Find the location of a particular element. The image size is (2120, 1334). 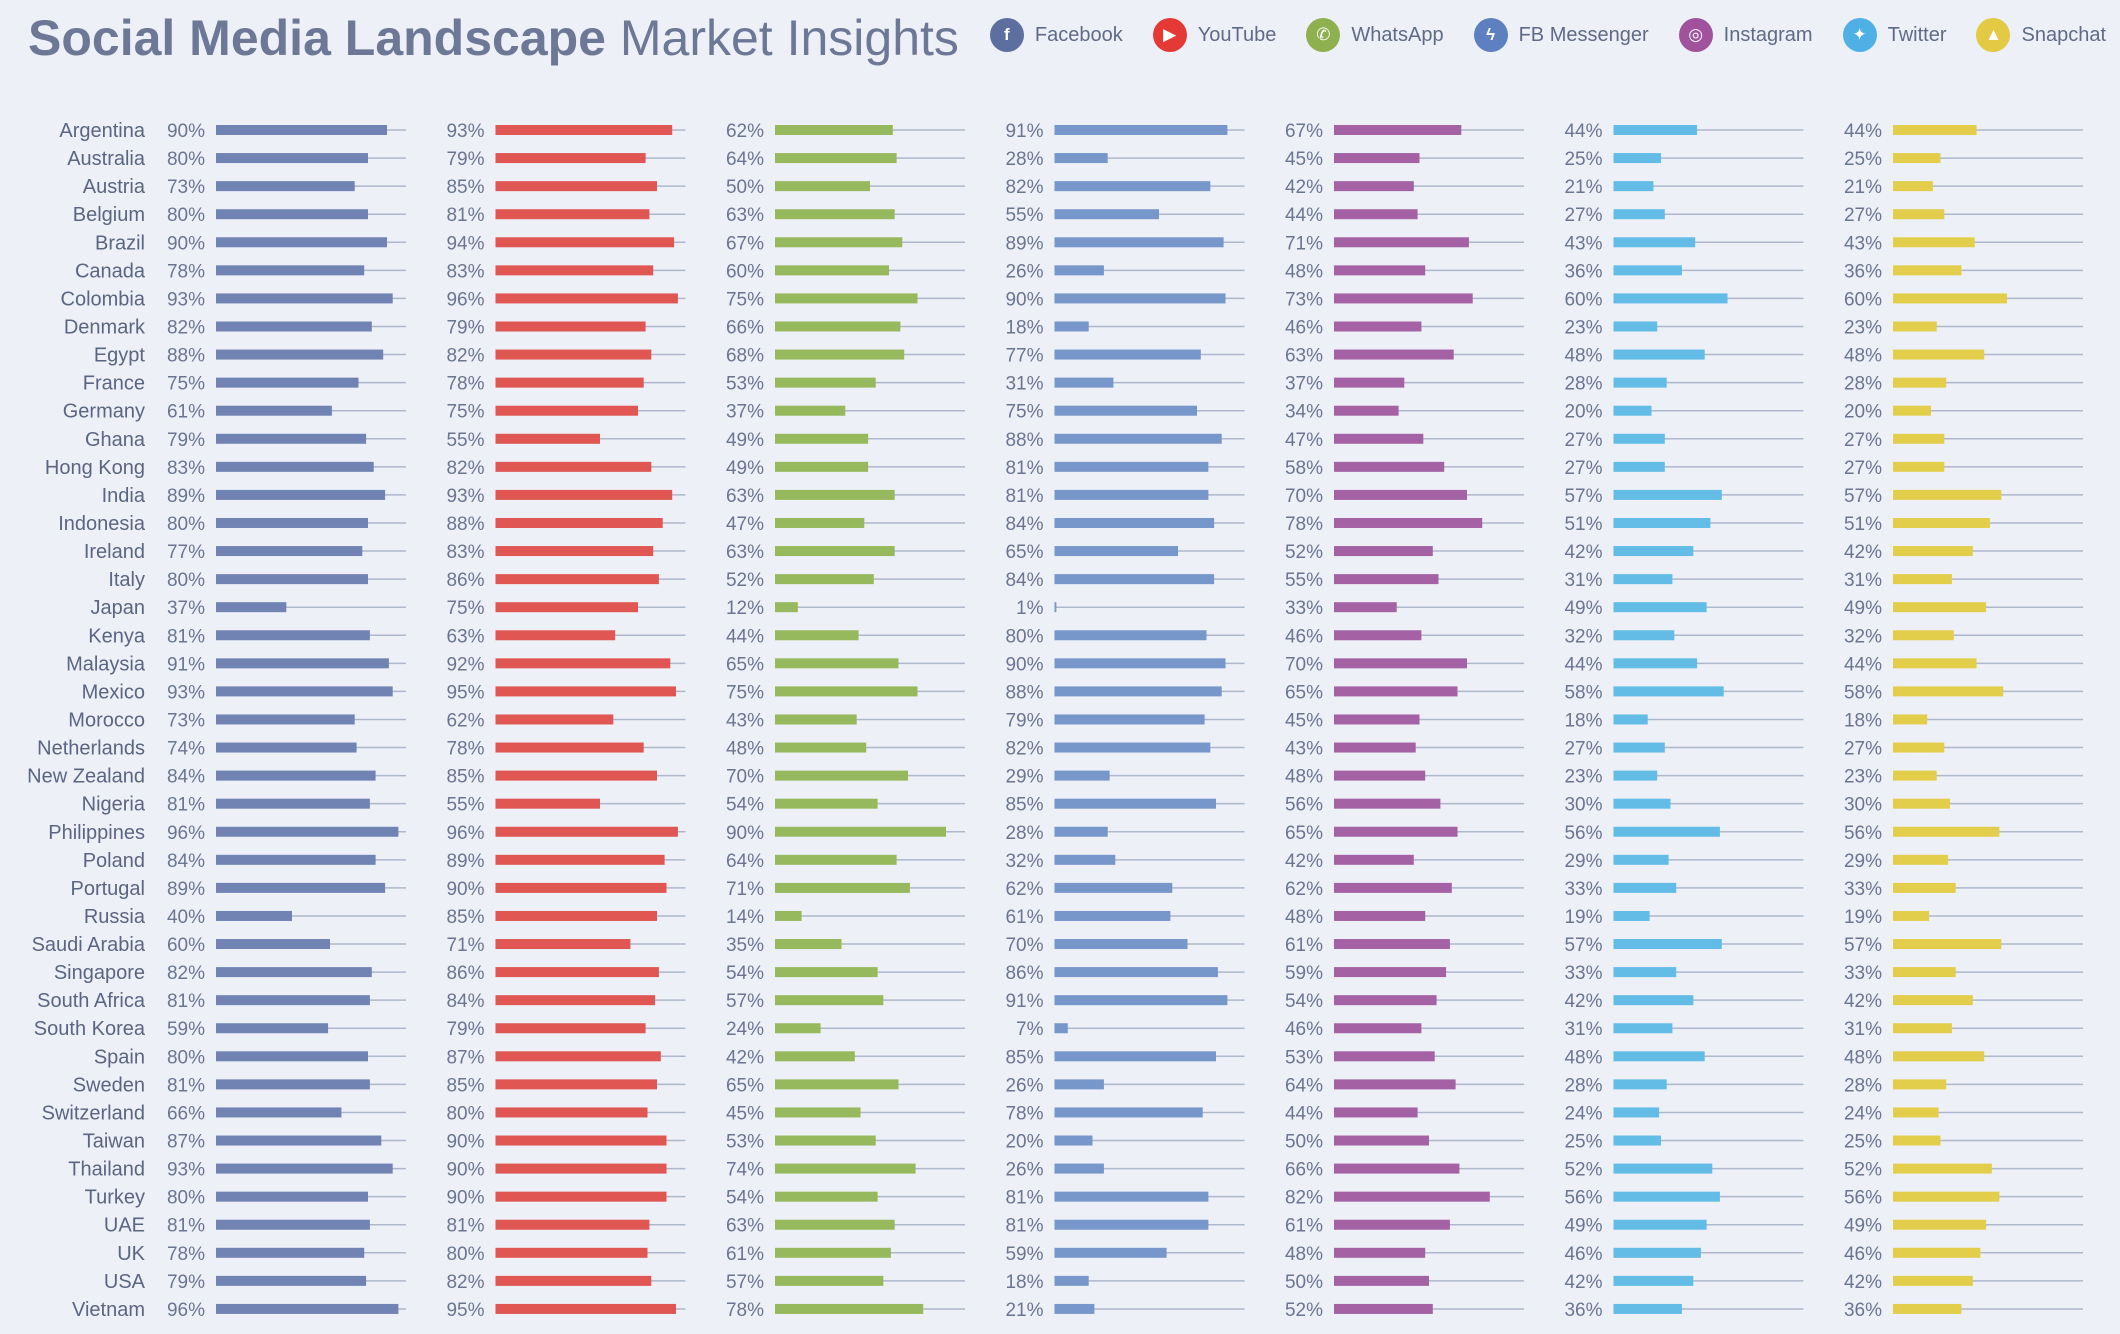

value-label: 20% is located at coordinates (1583, 412).